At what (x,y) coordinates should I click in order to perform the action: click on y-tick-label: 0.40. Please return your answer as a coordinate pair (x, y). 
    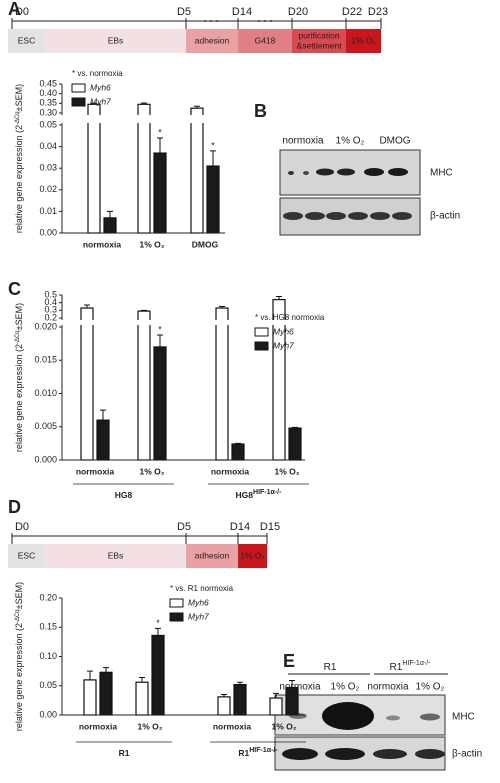
    Looking at the image, I should click on (48, 93).